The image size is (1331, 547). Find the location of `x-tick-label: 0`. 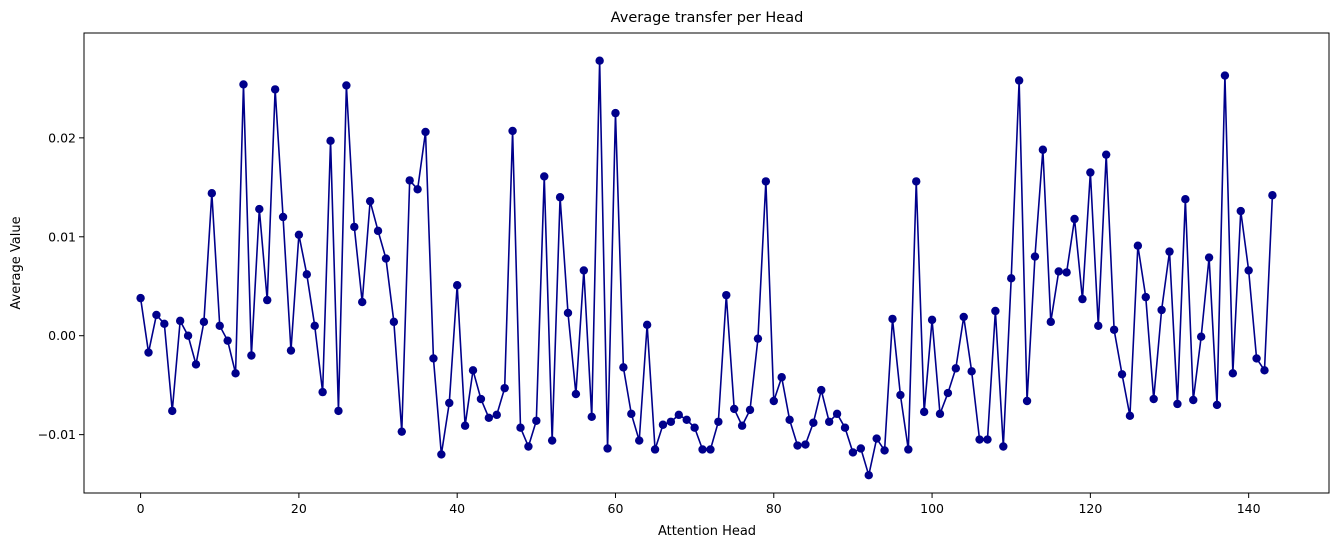

x-tick-label: 0 is located at coordinates (141, 508).